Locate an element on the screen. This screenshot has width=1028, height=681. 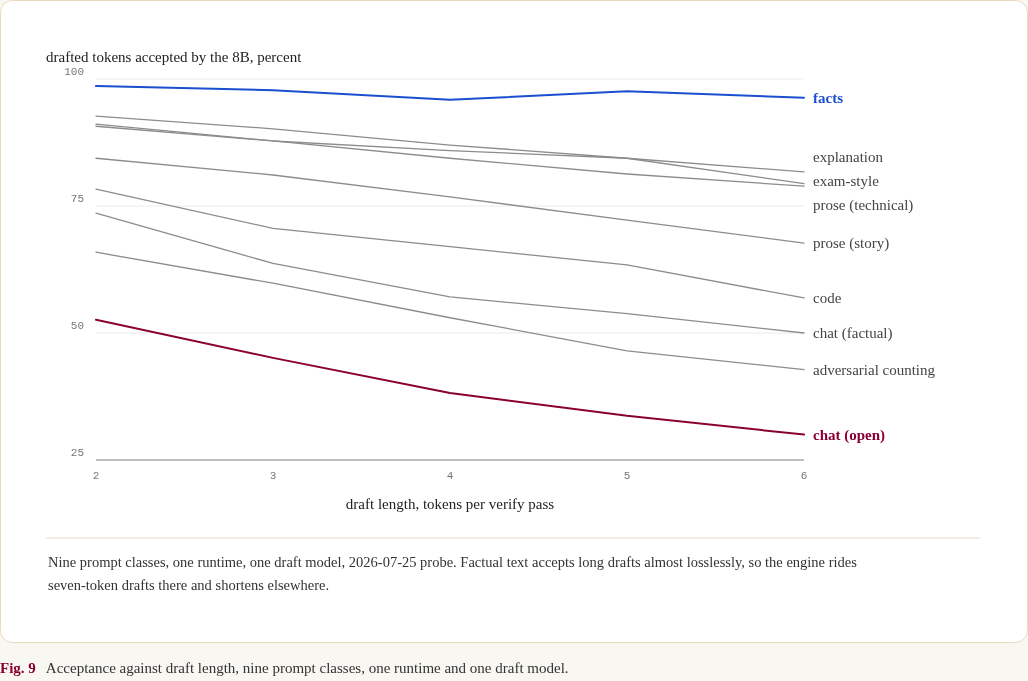
text: Nine prompt classes, one runtime, one draft model, 2026-07-25 probe. Factual text accepts long drafts almost losslessly, so the engine rides seven-token drafts there and shortens elsewhere. is located at coordinates (453, 573).